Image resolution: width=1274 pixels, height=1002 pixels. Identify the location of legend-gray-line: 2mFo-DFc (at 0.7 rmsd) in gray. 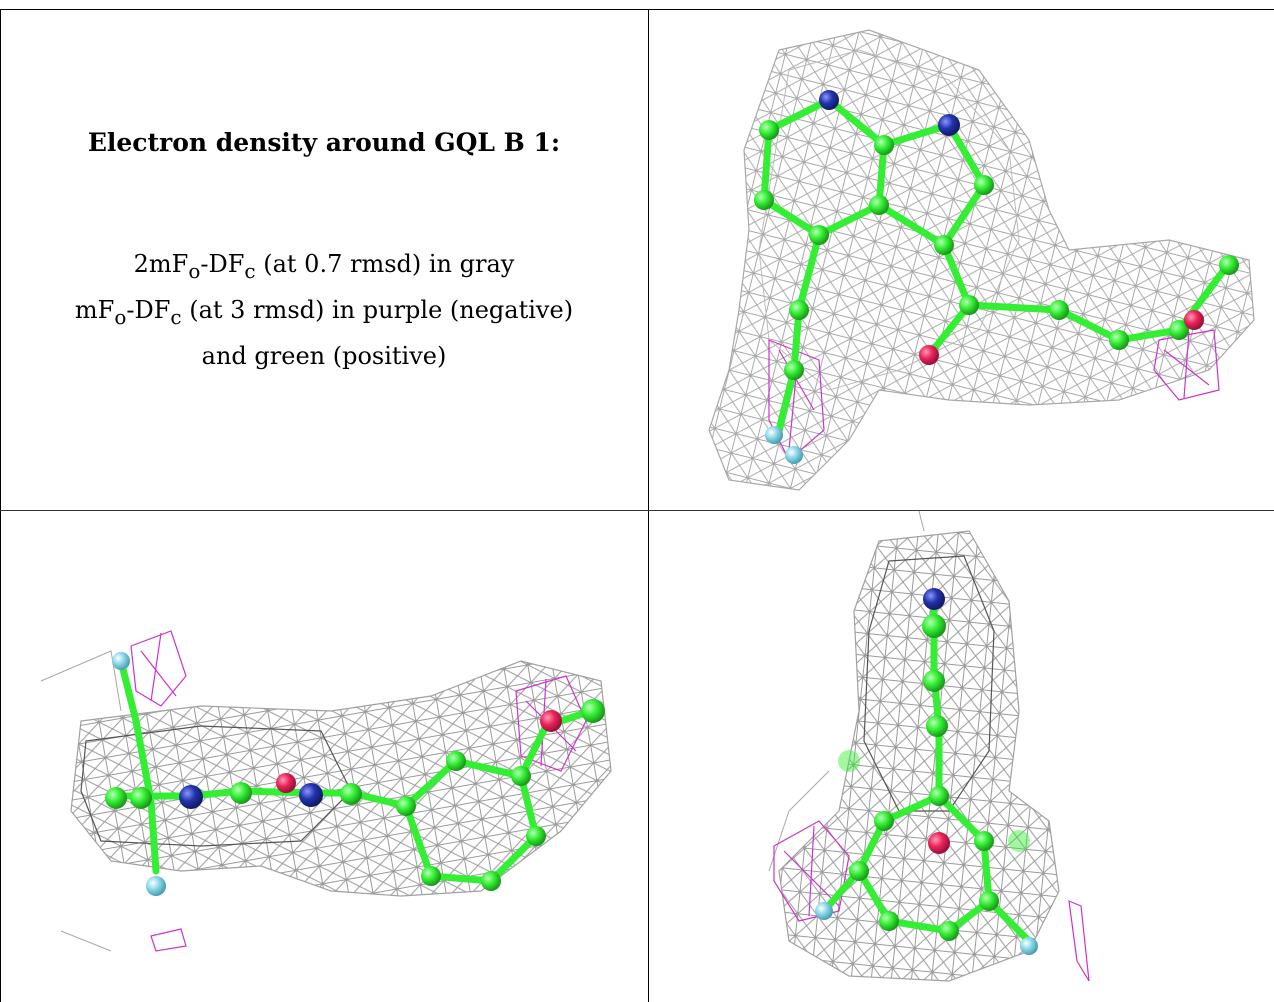
(324, 266).